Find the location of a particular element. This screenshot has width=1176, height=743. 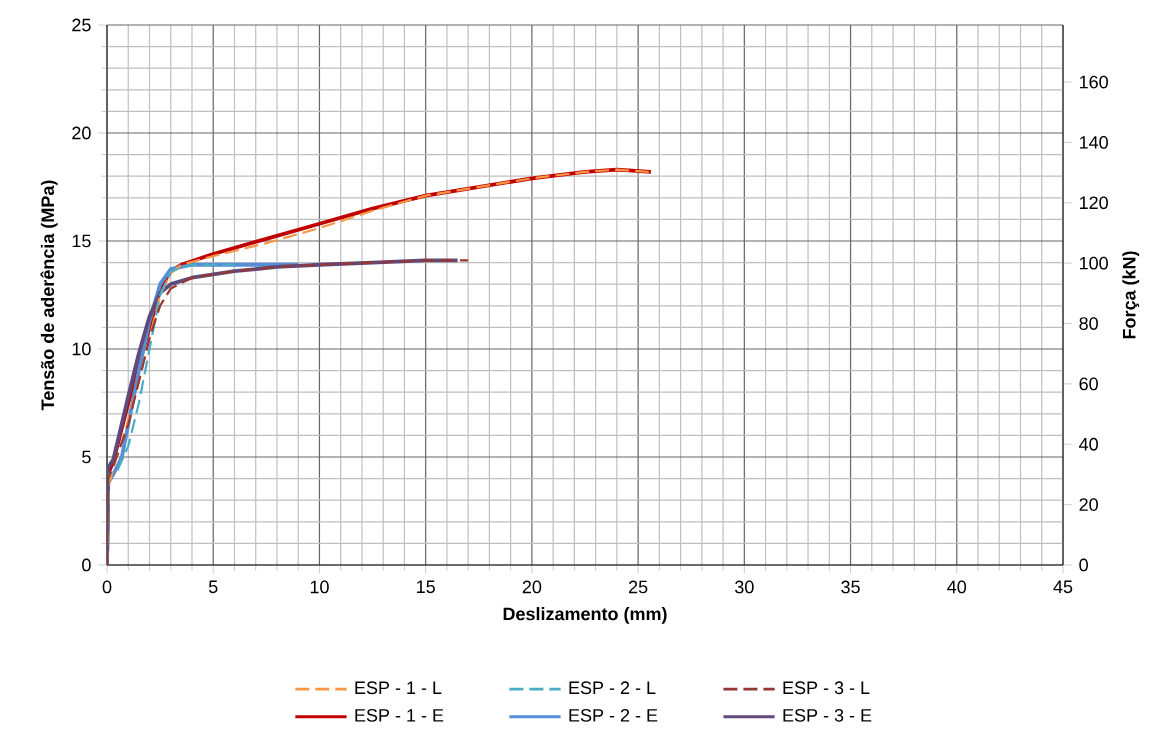

x-axis-title: Deslizamento (mm) is located at coordinates (585, 615).